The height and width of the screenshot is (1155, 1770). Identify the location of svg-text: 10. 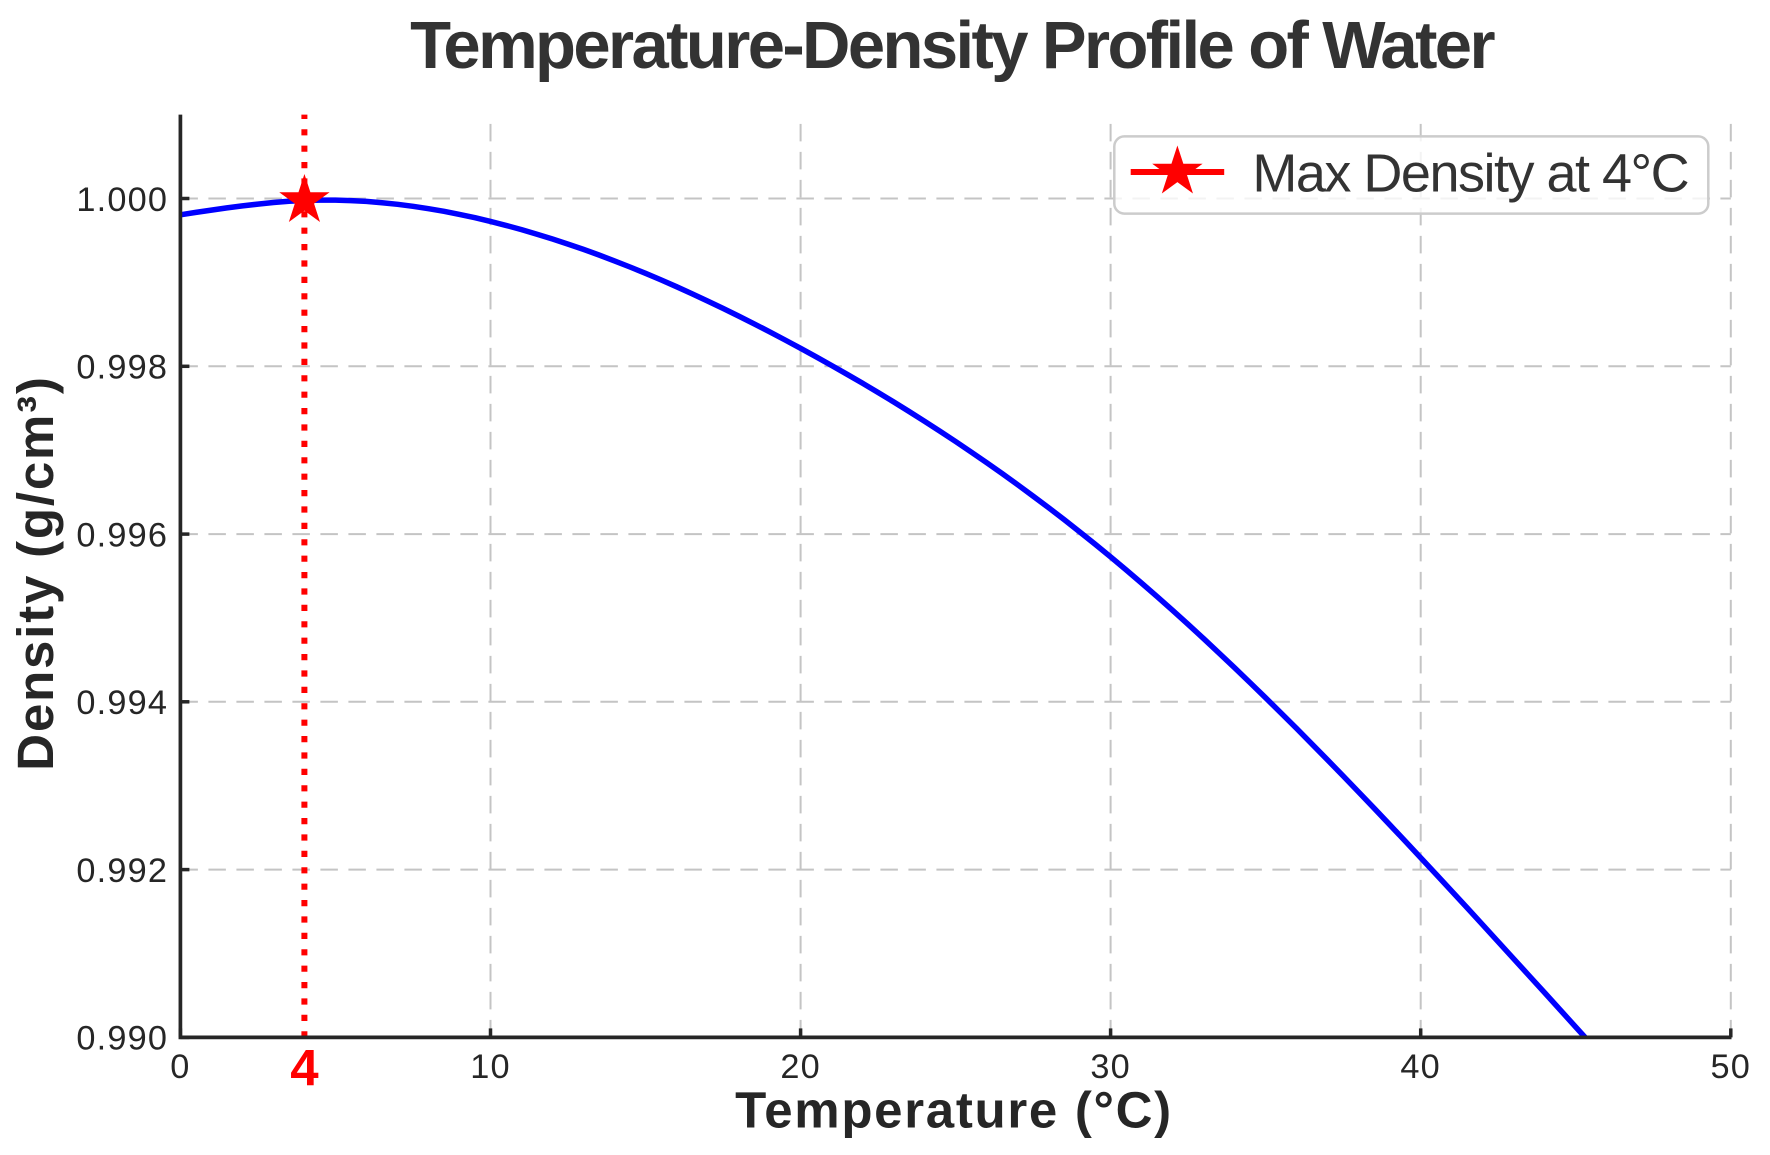
(490, 1067).